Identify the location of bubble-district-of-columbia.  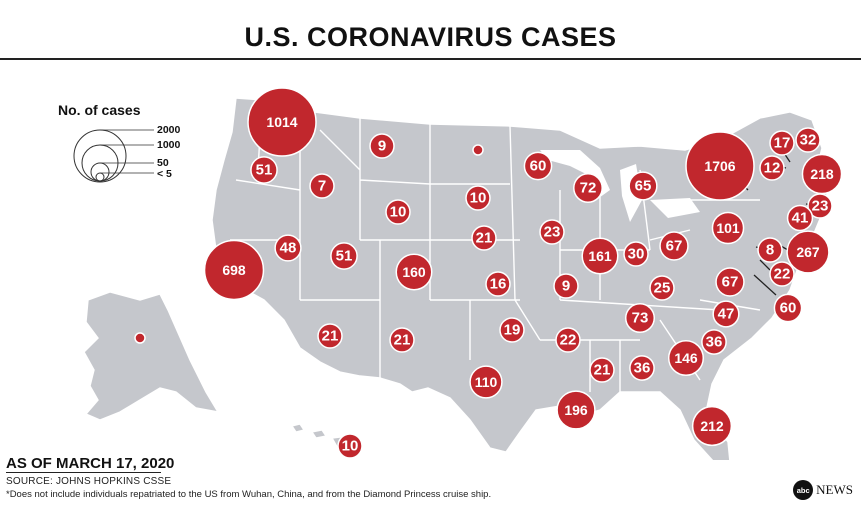
(788, 308).